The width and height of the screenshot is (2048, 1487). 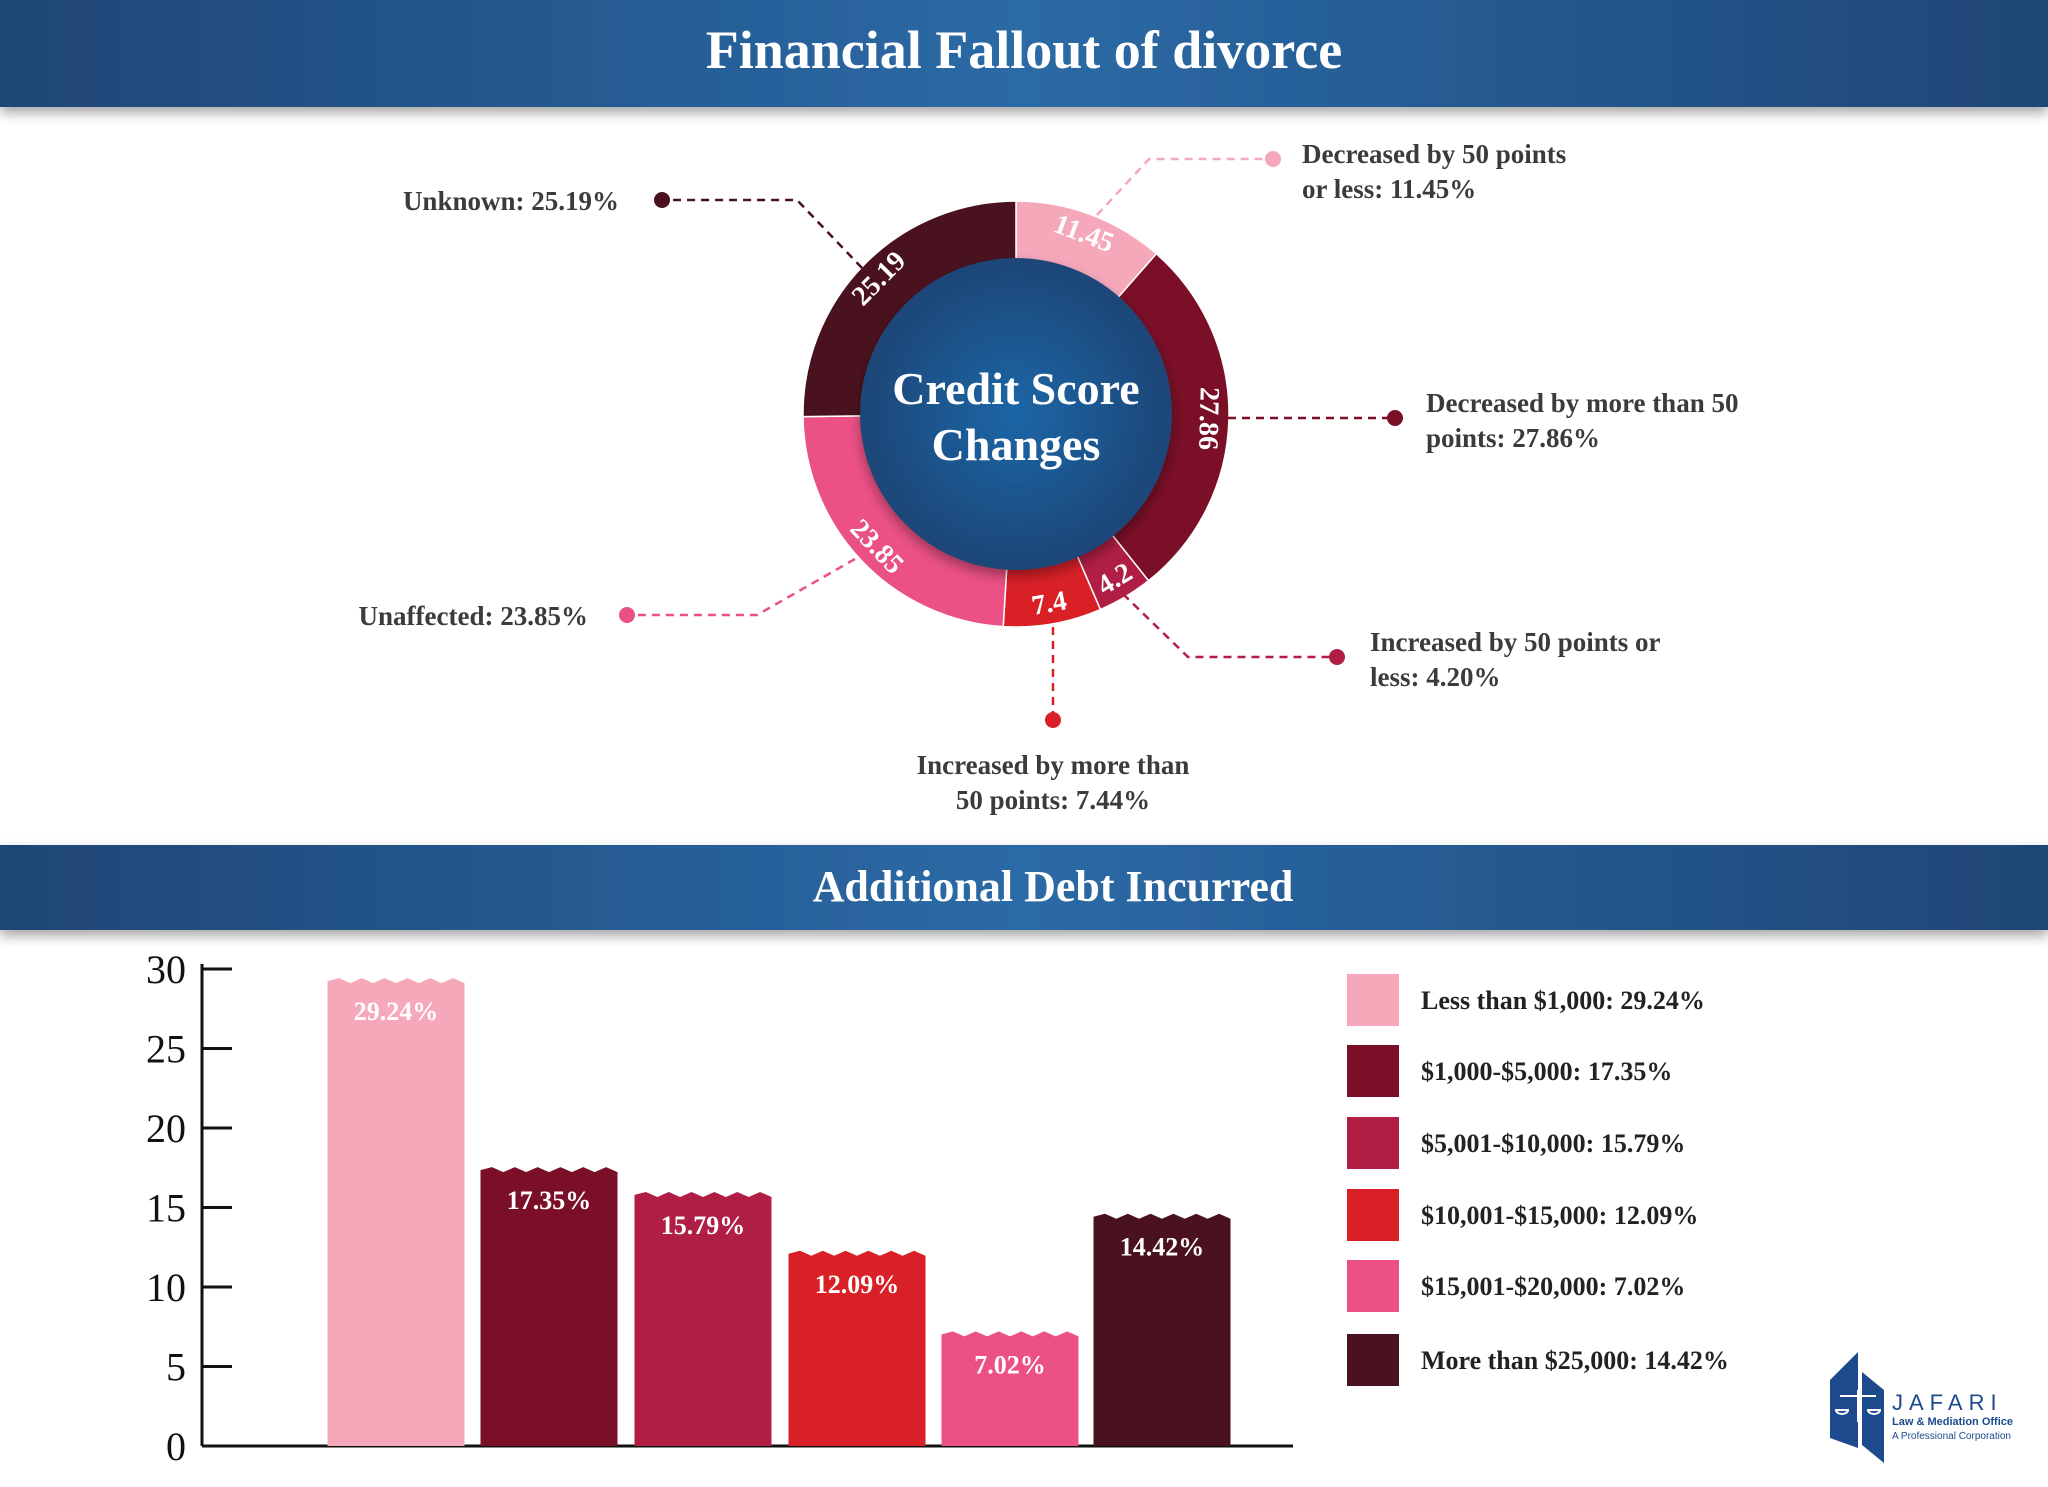 I want to click on callout-label: Unaffected: 23.85%, so click(x=473, y=616).